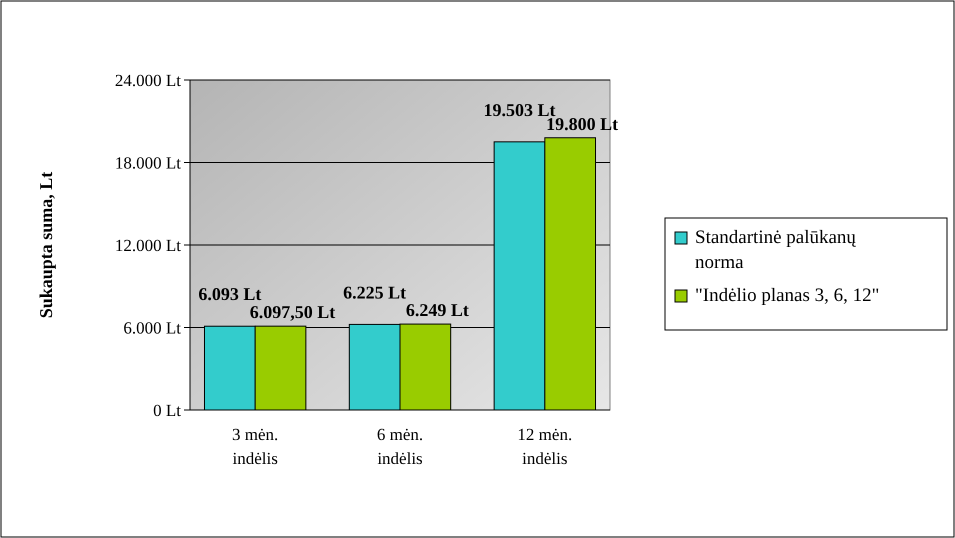  What do you see at coordinates (230, 294) in the screenshot?
I see `data-label: 6.093 Lt` at bounding box center [230, 294].